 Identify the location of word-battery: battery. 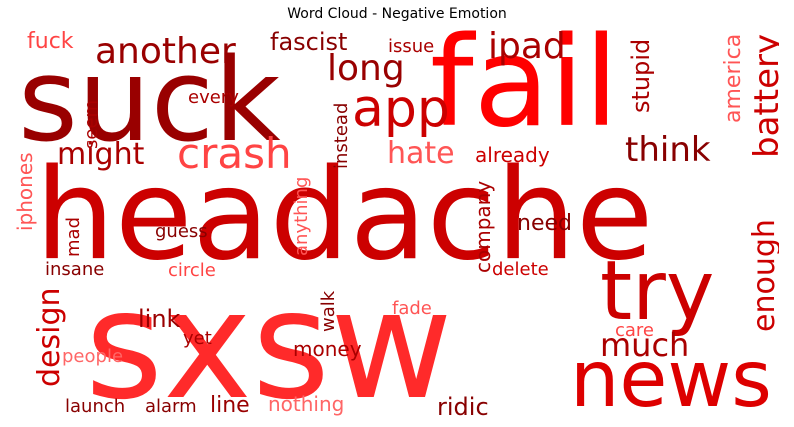
(763, 95).